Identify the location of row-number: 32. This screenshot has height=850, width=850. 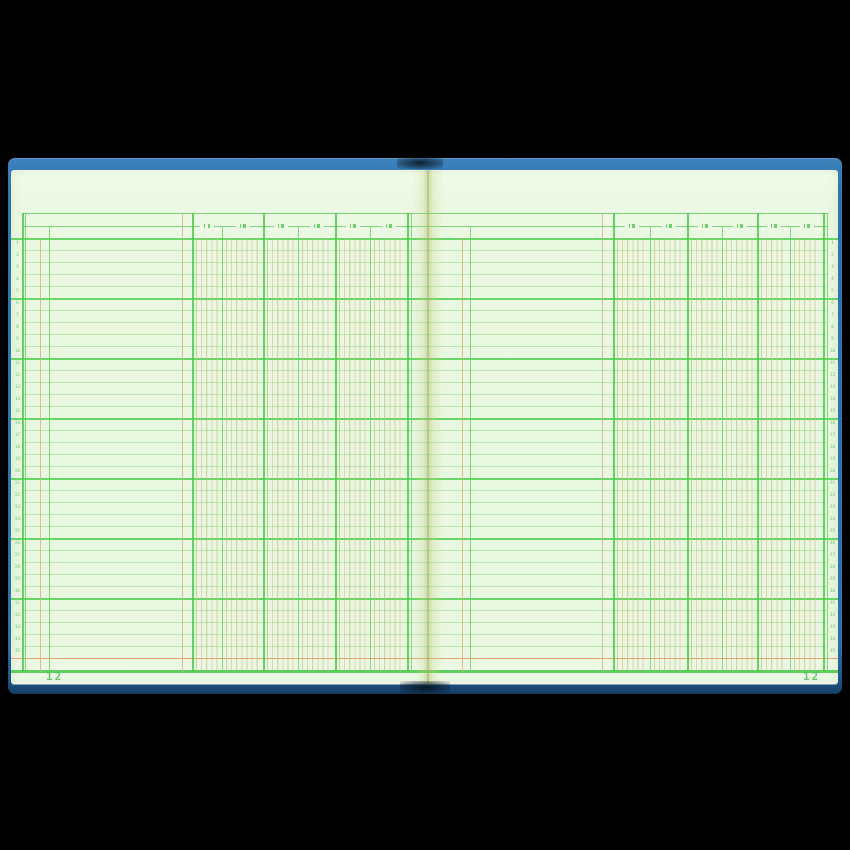
(832, 615).